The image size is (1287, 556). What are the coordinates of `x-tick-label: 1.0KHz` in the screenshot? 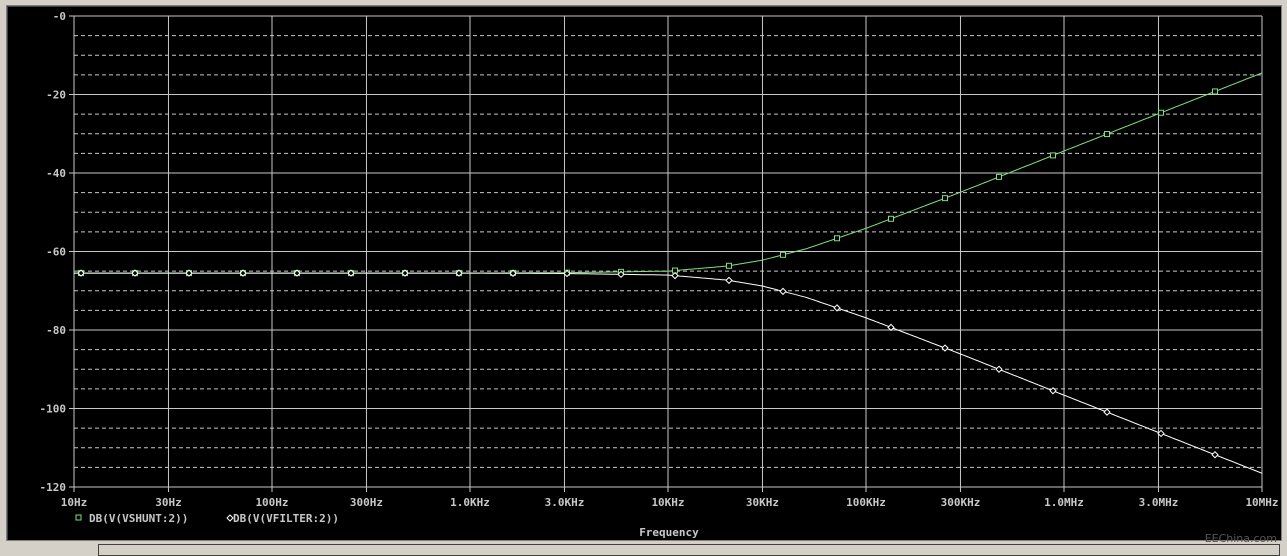 It's located at (470, 502).